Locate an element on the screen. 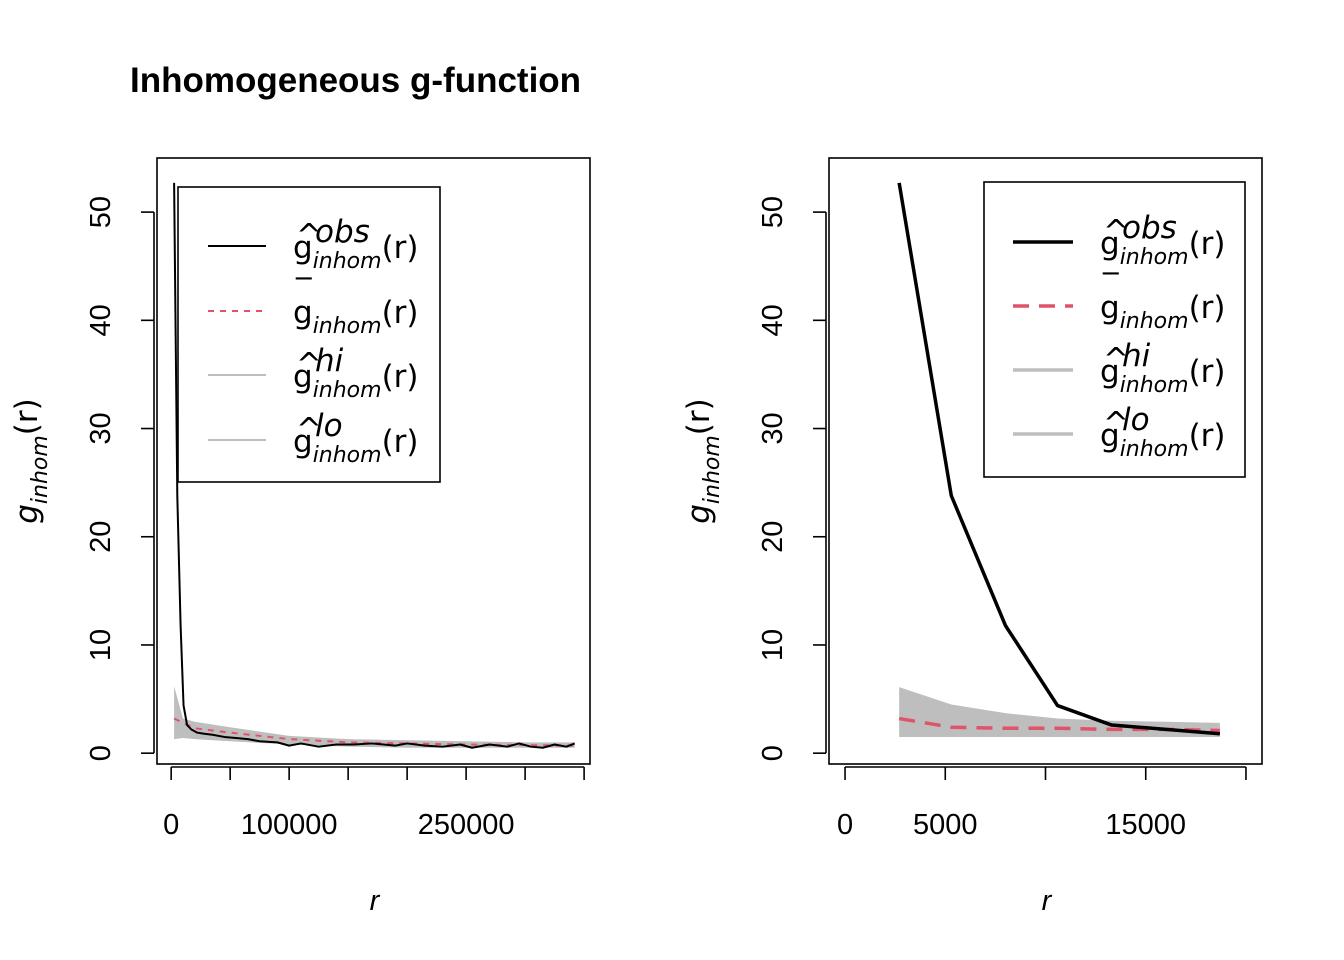 The width and height of the screenshot is (1344, 960). x-tick-label: 250000 is located at coordinates (466, 825).